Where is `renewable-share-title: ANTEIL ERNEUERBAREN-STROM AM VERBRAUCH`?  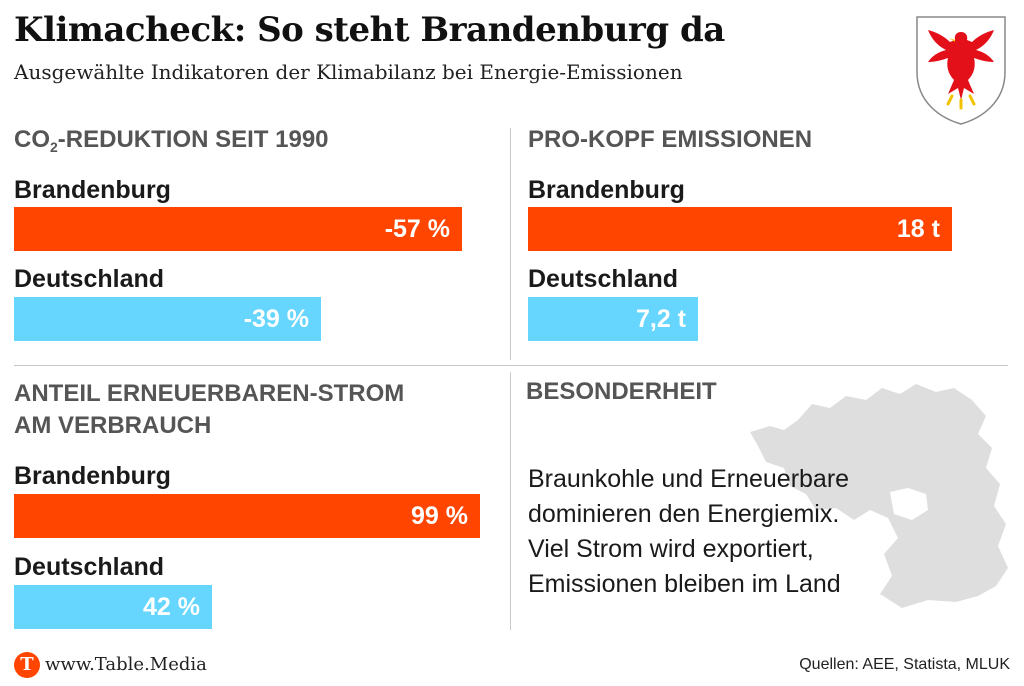
renewable-share-title: ANTEIL ERNEUERBAREN-STROM AM VERBRAUCH is located at coordinates (209, 409).